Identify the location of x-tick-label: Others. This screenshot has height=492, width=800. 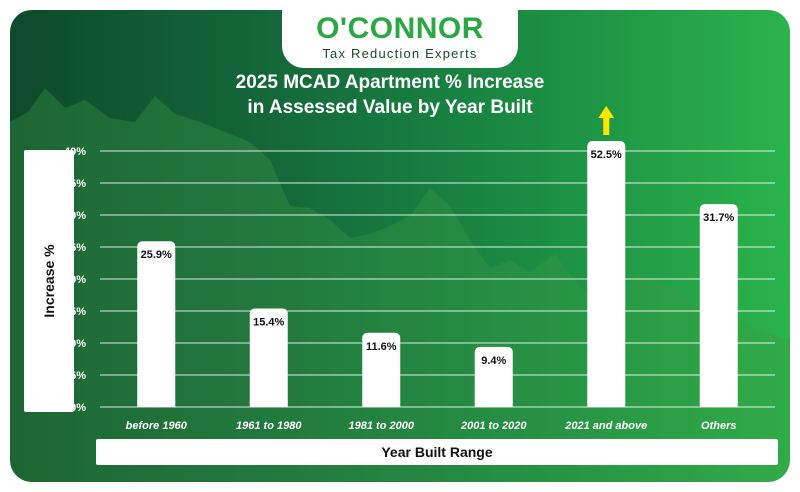
(718, 426).